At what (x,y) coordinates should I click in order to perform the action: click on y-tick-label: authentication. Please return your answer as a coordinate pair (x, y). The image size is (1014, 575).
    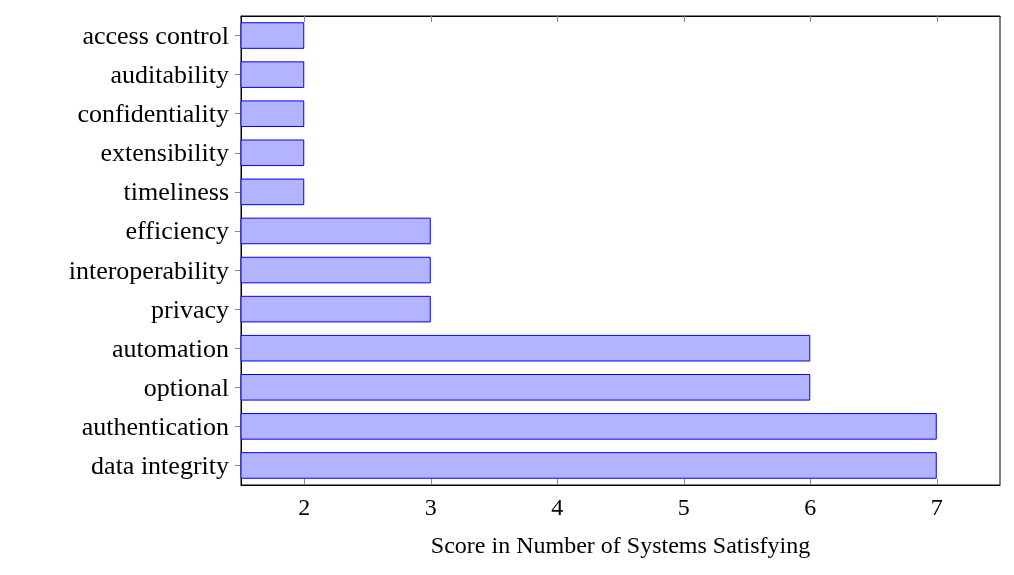
    Looking at the image, I should click on (155, 426).